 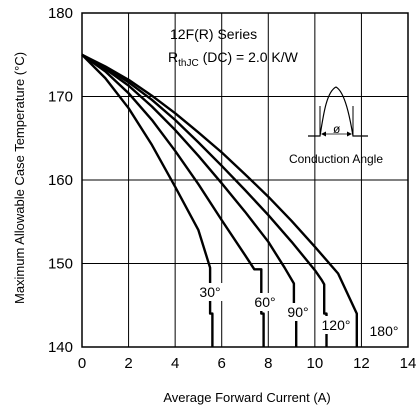 I want to click on series-label: 180°, so click(x=384, y=331).